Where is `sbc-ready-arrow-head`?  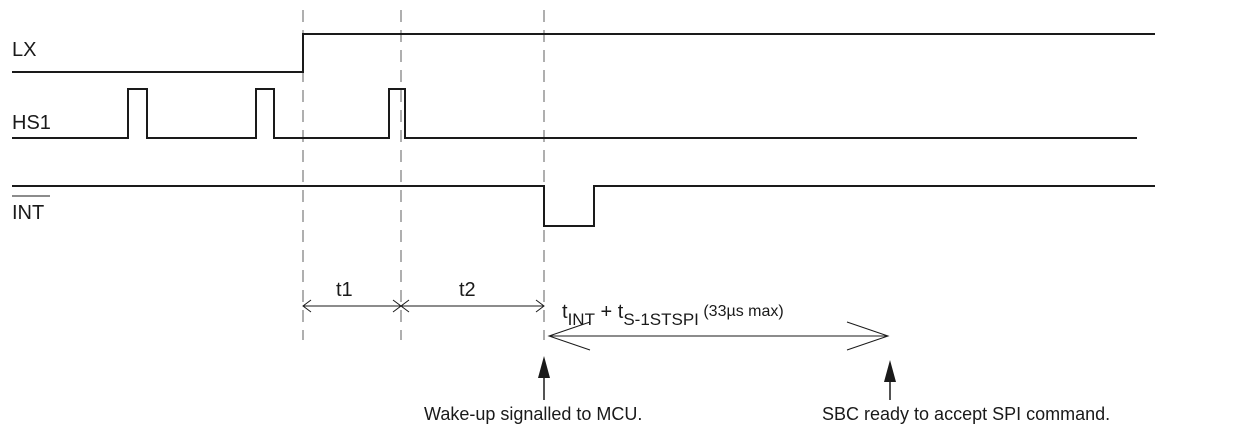
sbc-ready-arrow-head is located at coordinates (890, 371).